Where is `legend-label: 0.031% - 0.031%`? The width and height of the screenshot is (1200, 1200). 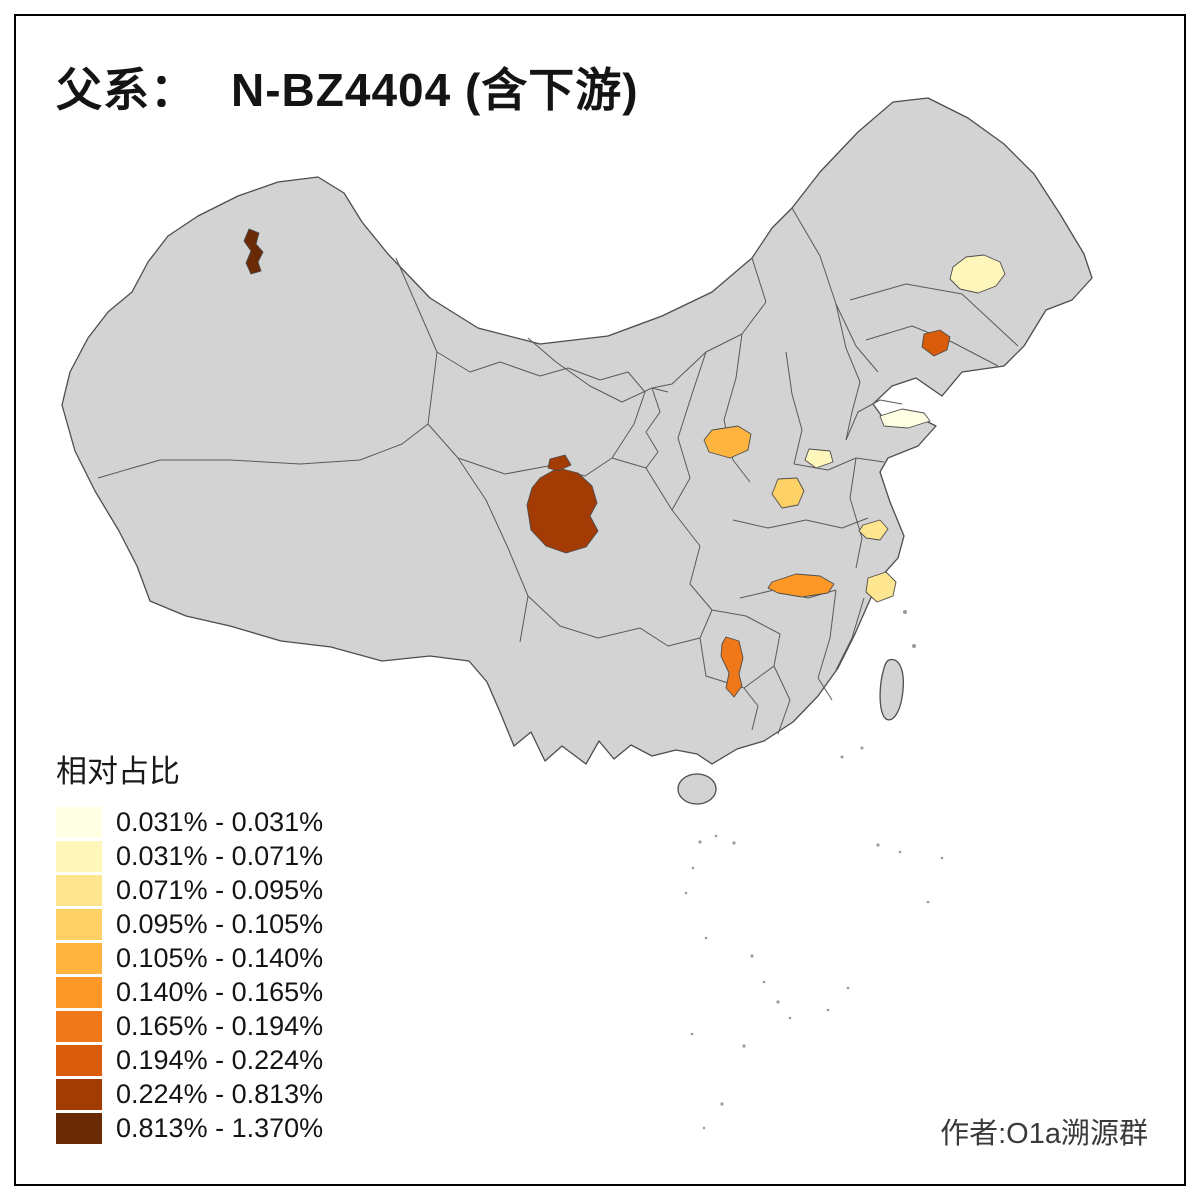
legend-label: 0.031% - 0.031% is located at coordinates (220, 822).